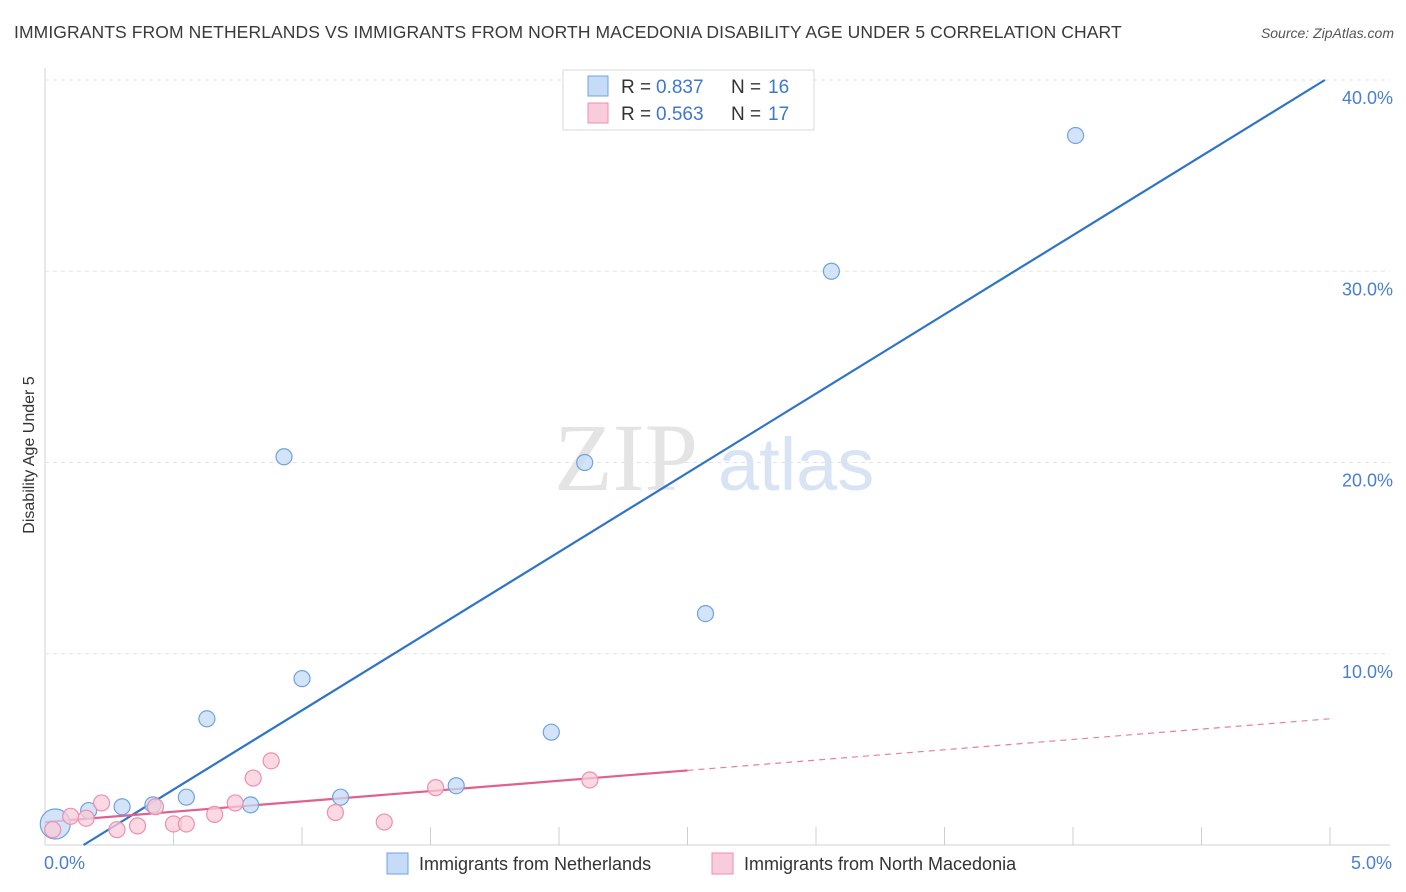  Describe the element at coordinates (778, 114) in the screenshot. I see `legend-n-value-2: 17` at that location.